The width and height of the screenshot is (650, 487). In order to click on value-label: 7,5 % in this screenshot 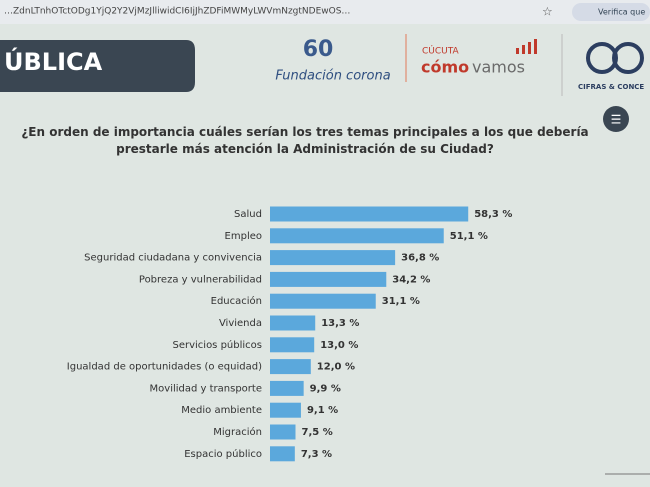, I will do `click(317, 432)`.